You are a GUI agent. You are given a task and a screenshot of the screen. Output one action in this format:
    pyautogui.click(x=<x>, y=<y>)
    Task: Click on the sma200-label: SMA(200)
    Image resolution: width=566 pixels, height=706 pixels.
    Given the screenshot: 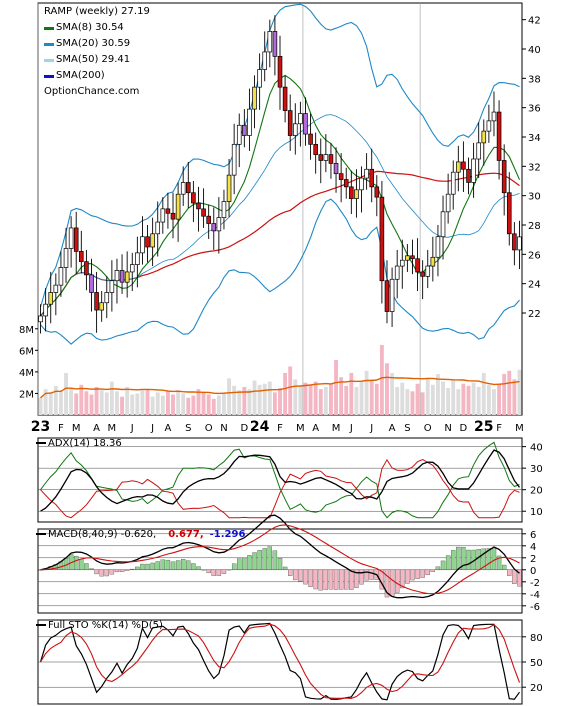 What is the action you would take?
    pyautogui.click(x=80, y=75)
    